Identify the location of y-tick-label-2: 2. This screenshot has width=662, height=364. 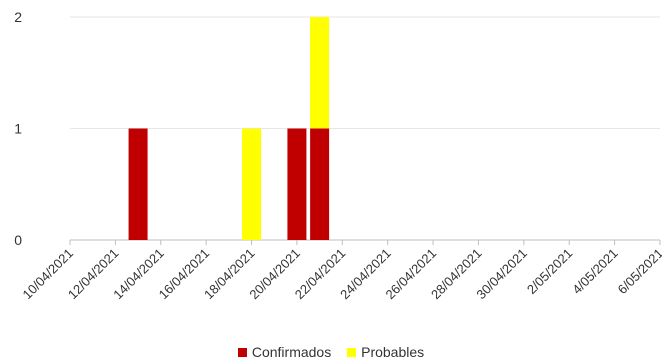
(18, 17).